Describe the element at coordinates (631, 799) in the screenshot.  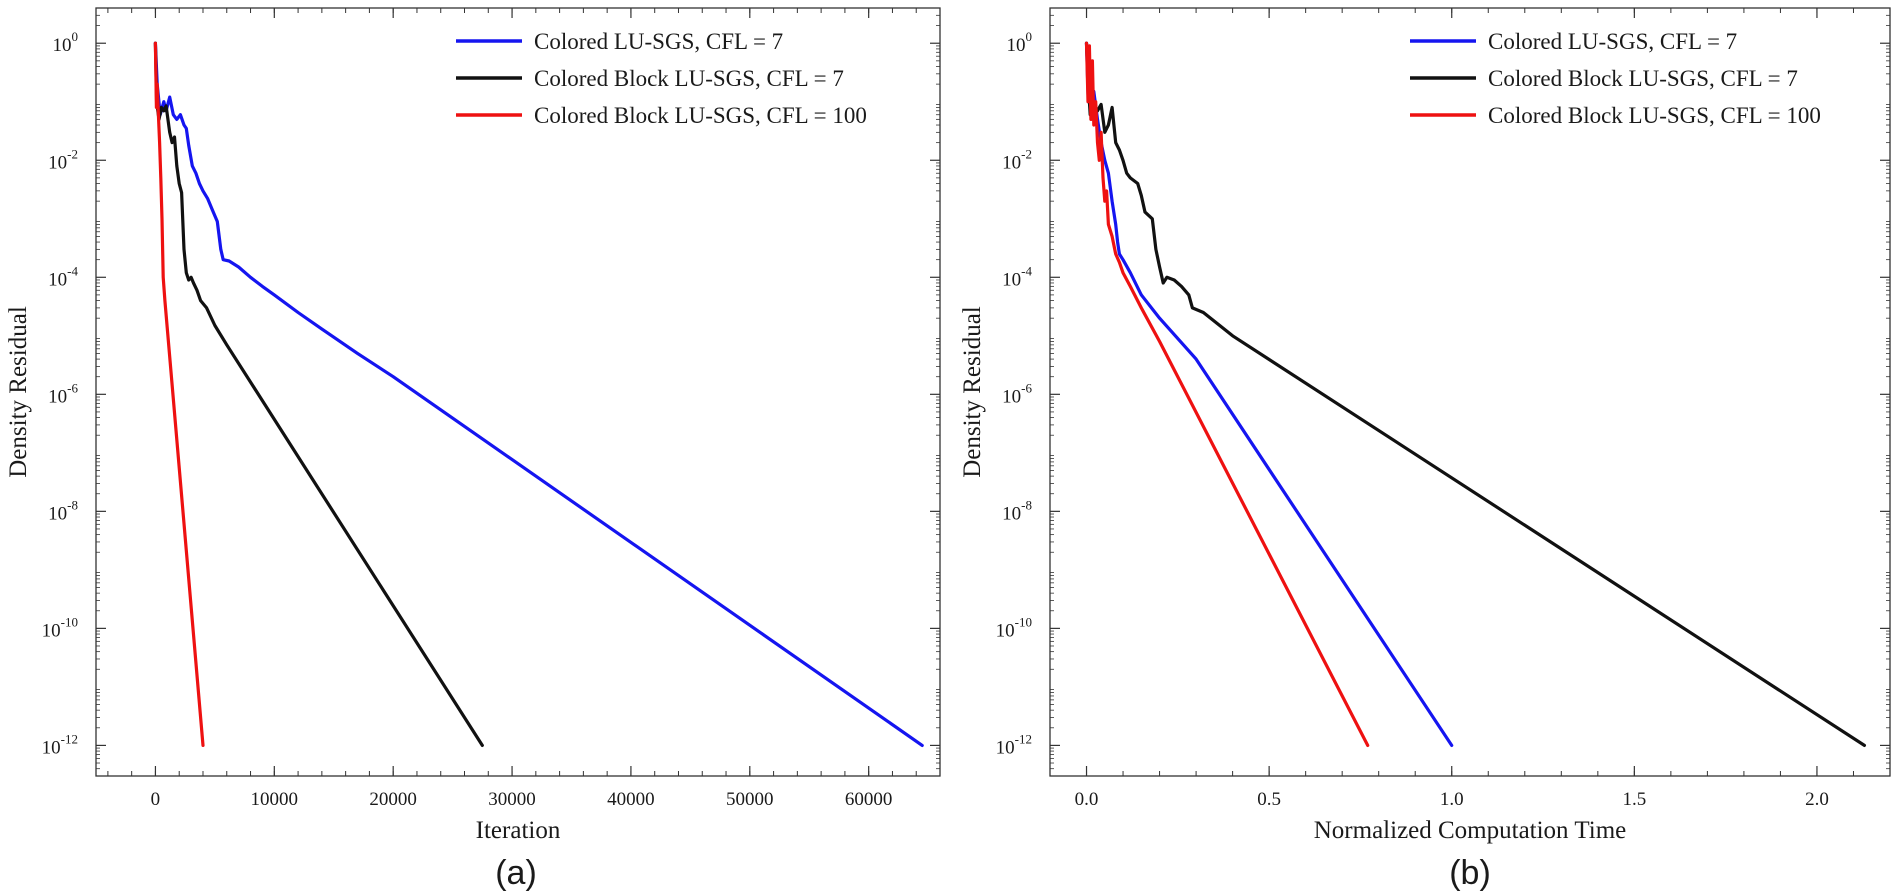
I see `x-tick-label: 40000` at that location.